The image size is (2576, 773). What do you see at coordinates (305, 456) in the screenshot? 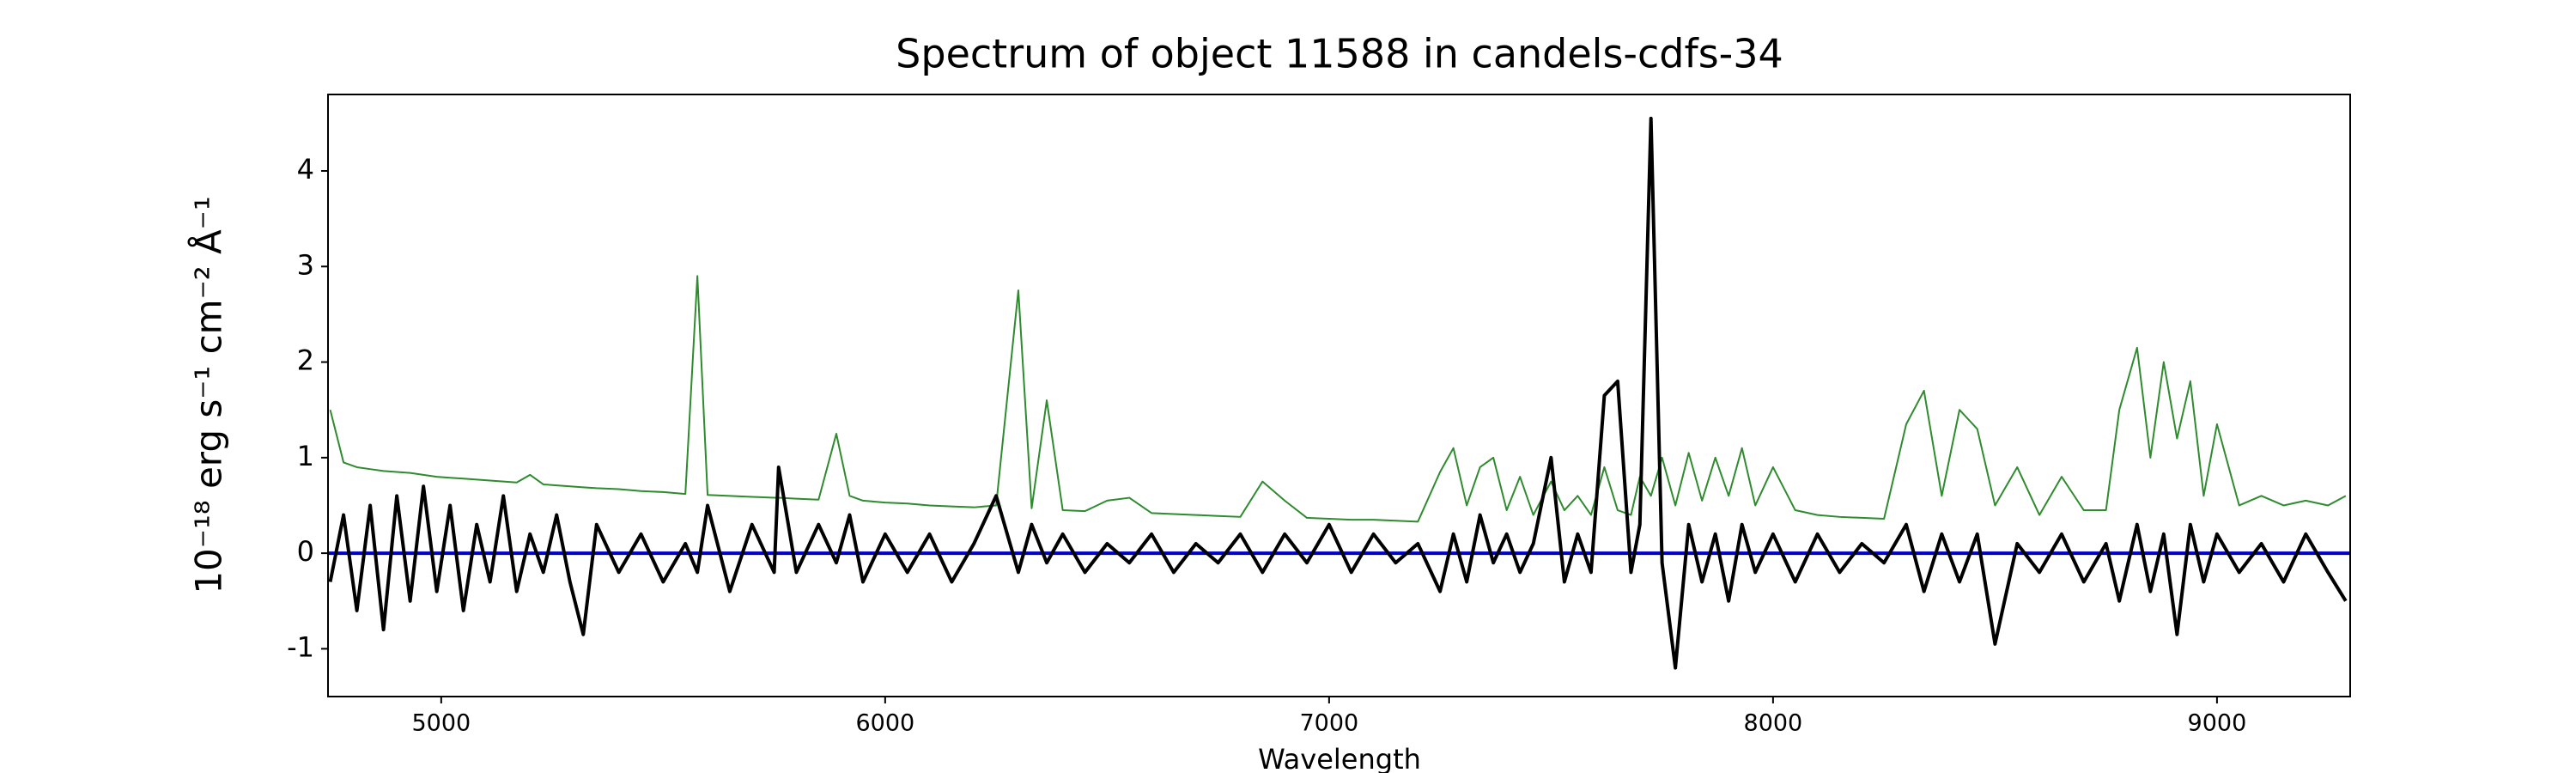
I see `y-tick-label: 1` at bounding box center [305, 456].